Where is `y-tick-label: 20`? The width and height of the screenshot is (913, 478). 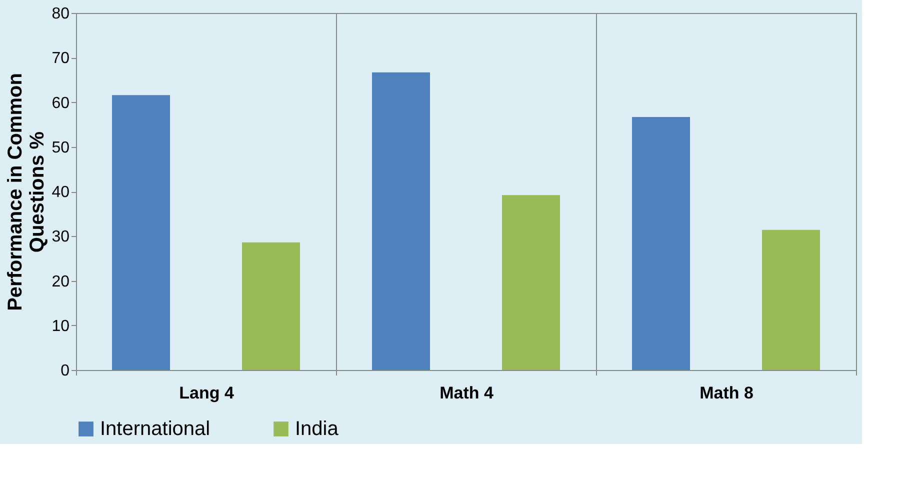 y-tick-label: 20 is located at coordinates (61, 281).